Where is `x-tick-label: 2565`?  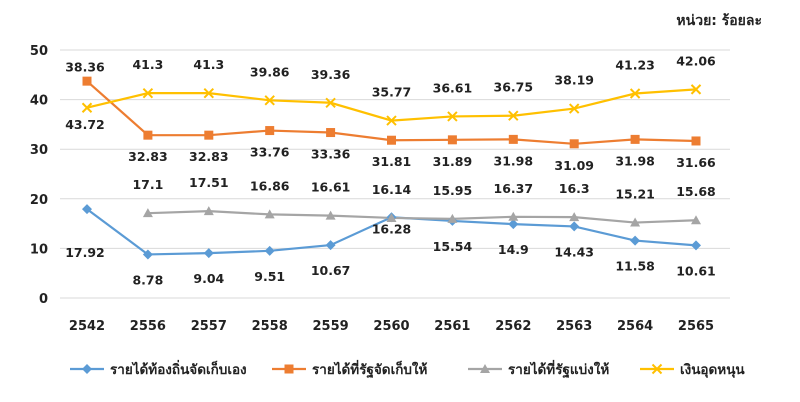
x-tick-label: 2565 is located at coordinates (696, 326).